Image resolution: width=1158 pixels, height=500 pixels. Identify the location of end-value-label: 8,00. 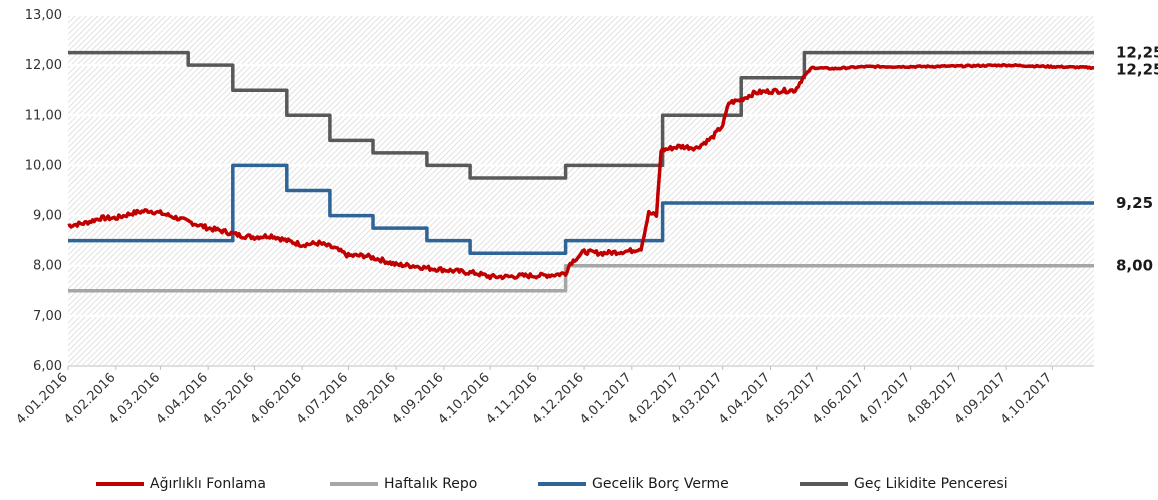
(1134, 266).